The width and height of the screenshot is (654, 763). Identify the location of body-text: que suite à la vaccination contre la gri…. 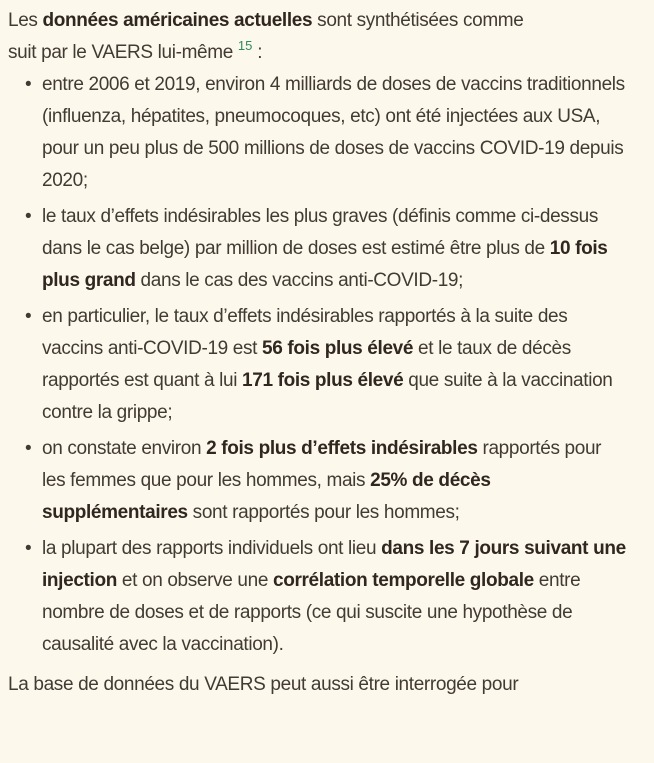
(327, 396).